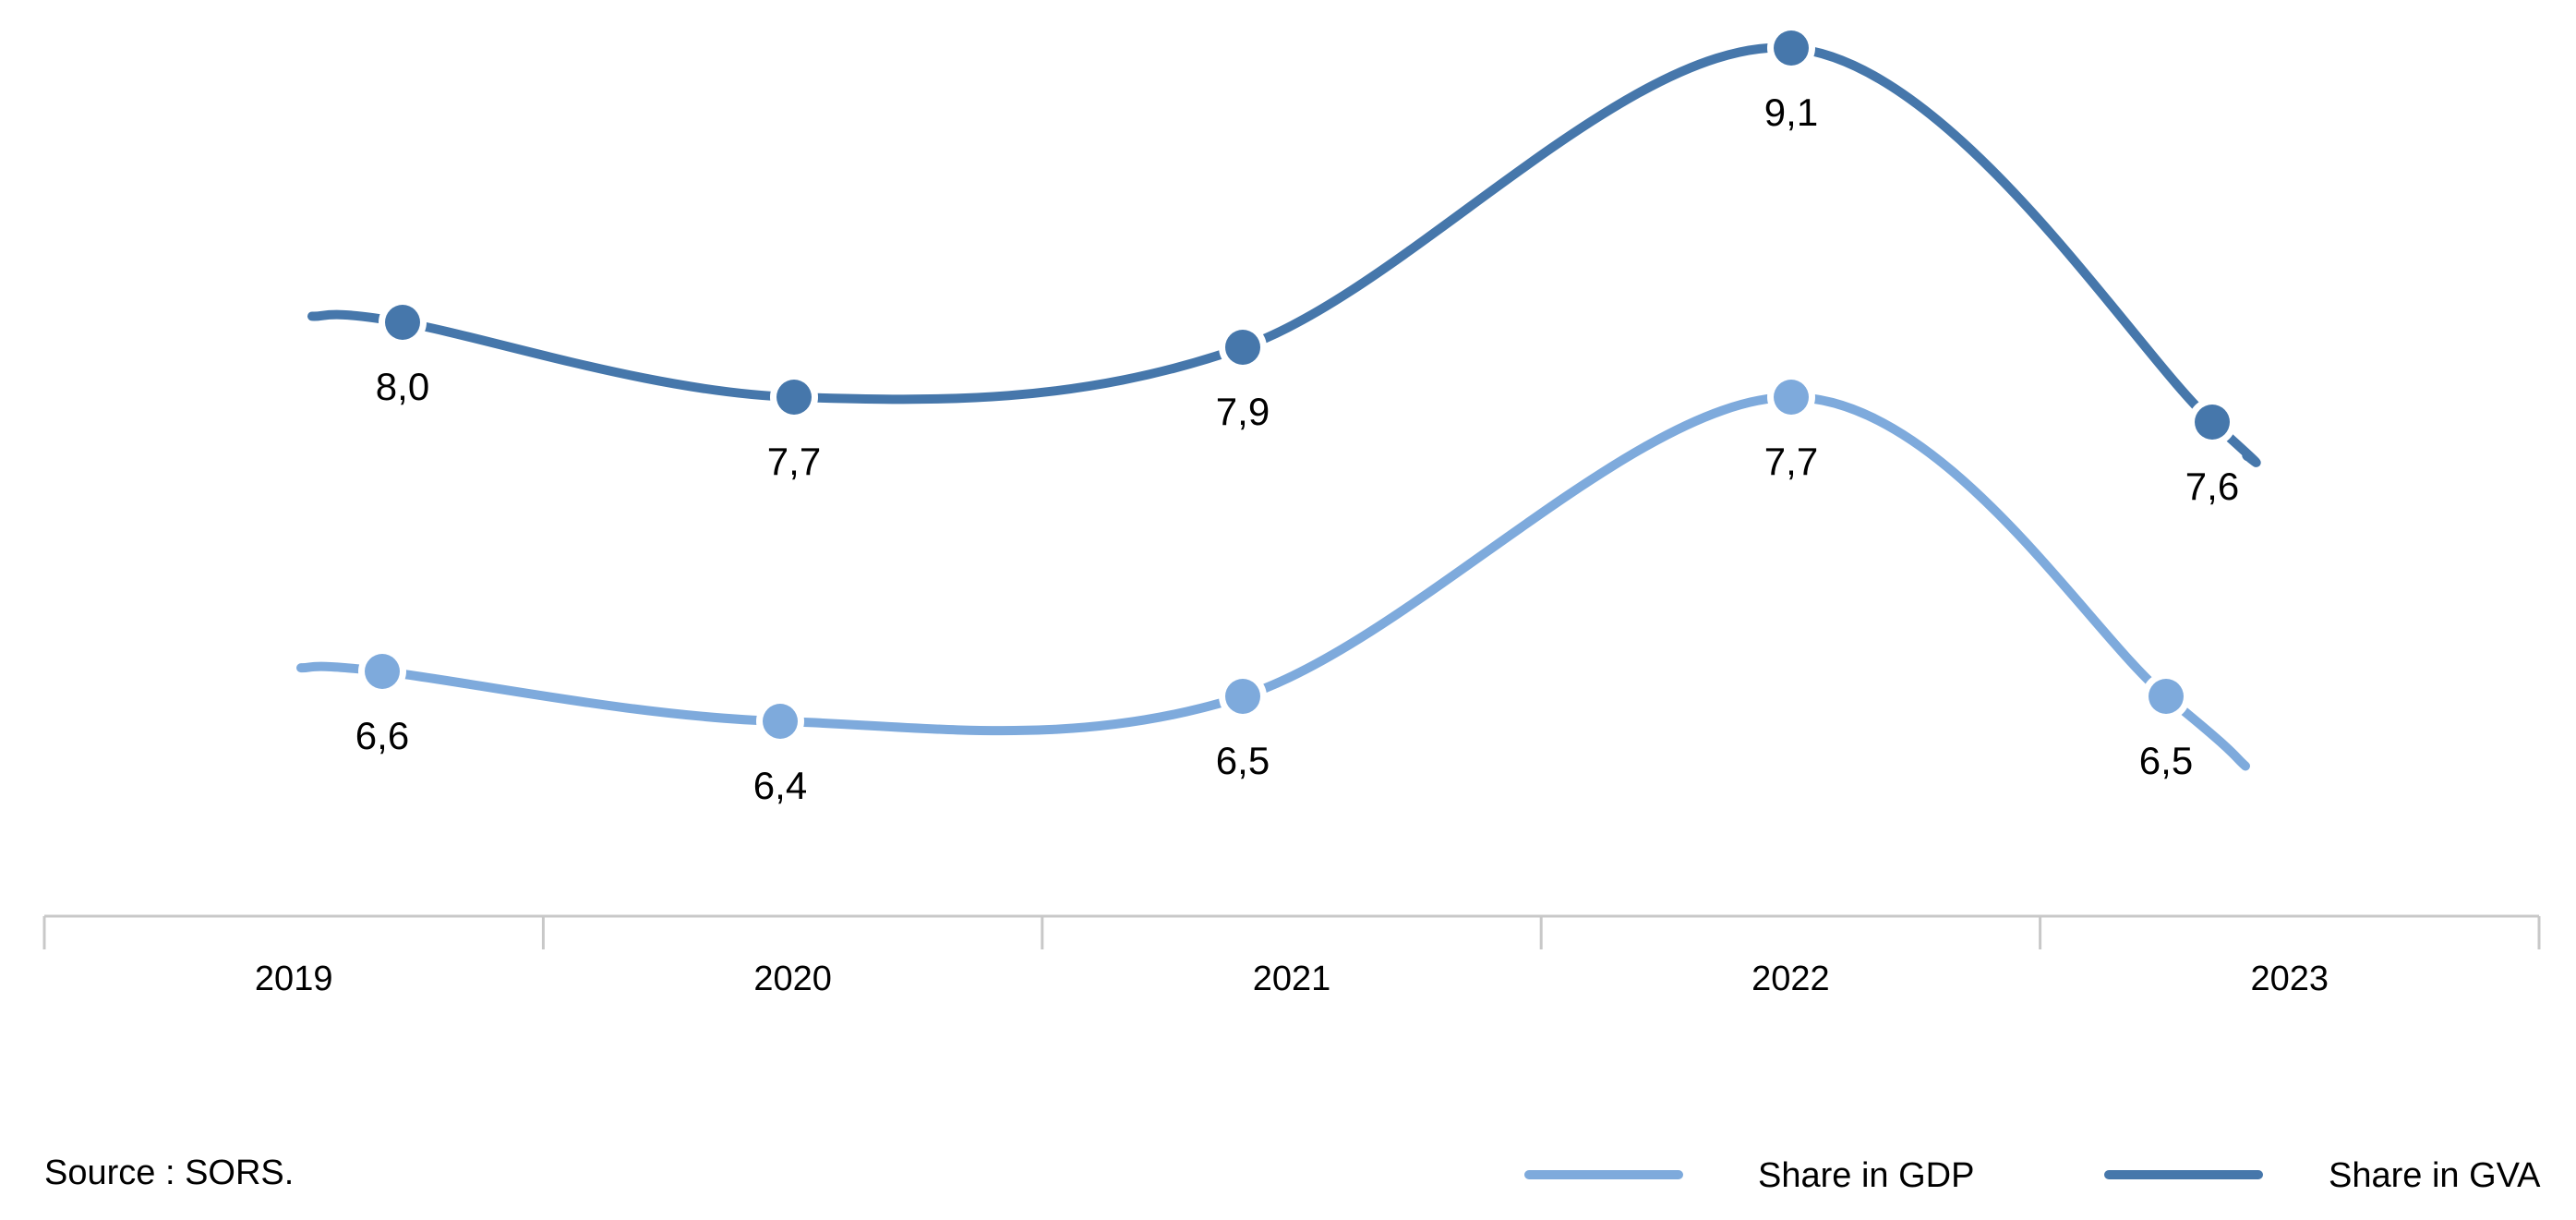 This screenshot has height=1220, width=2576. I want to click on data-label-share-in-gdp-2021: 6,5, so click(1243, 761).